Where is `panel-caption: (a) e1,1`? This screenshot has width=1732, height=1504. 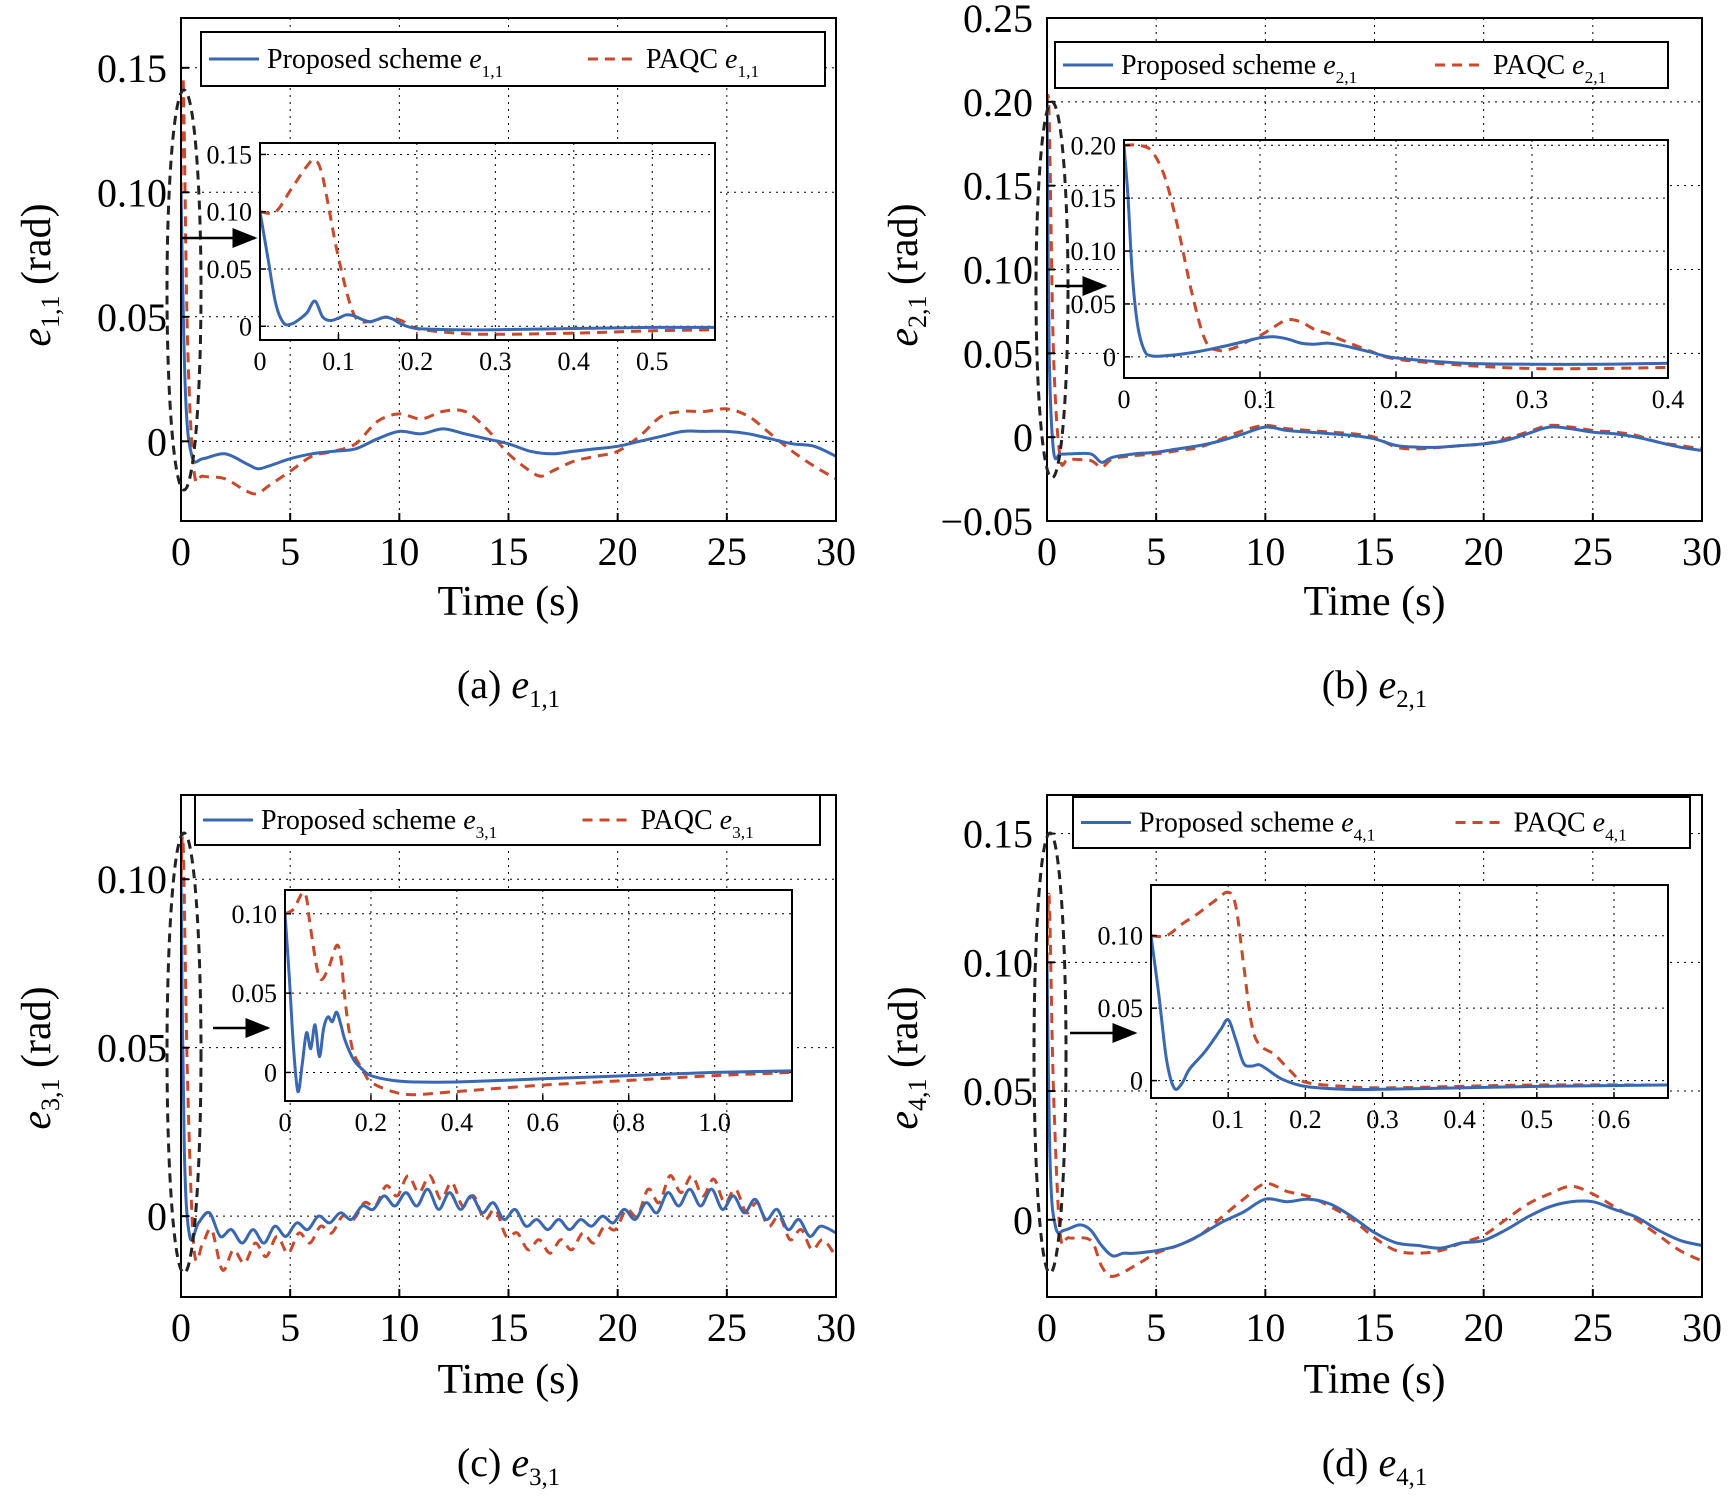 panel-caption: (a) e1,1 is located at coordinates (508, 687).